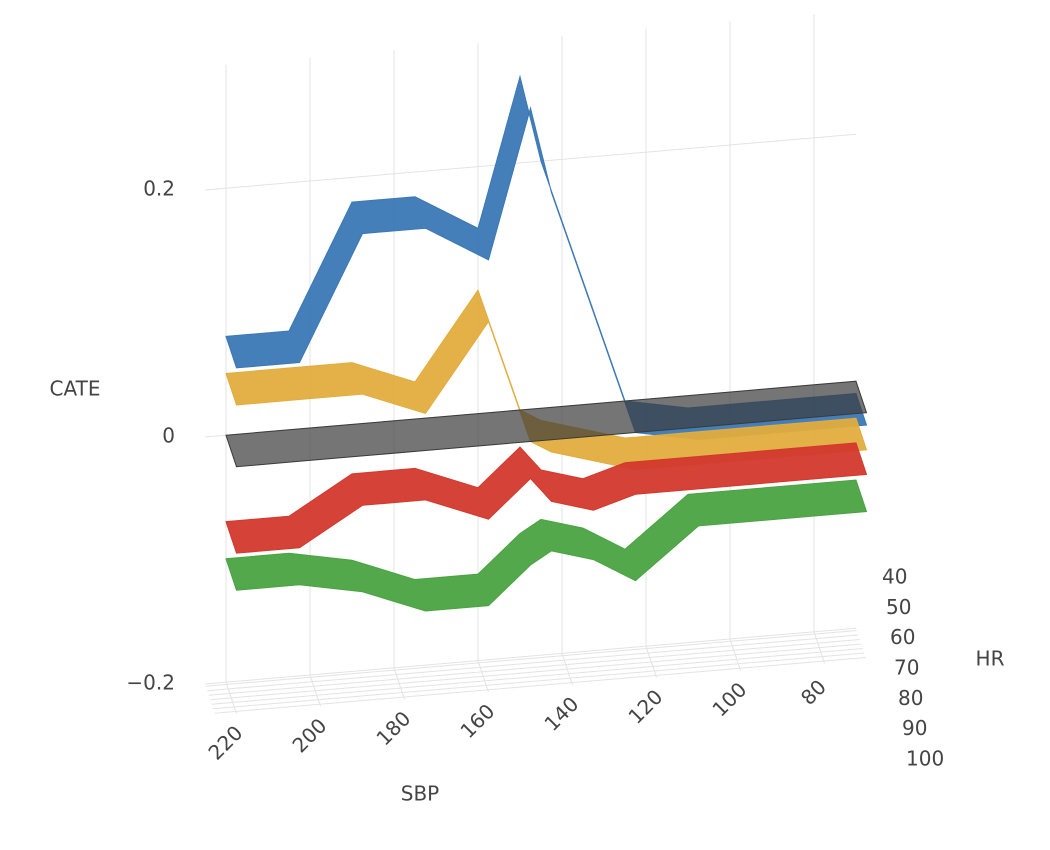 This screenshot has height=850, width=1050. I want to click on x-axis-title: SBP, so click(420, 794).